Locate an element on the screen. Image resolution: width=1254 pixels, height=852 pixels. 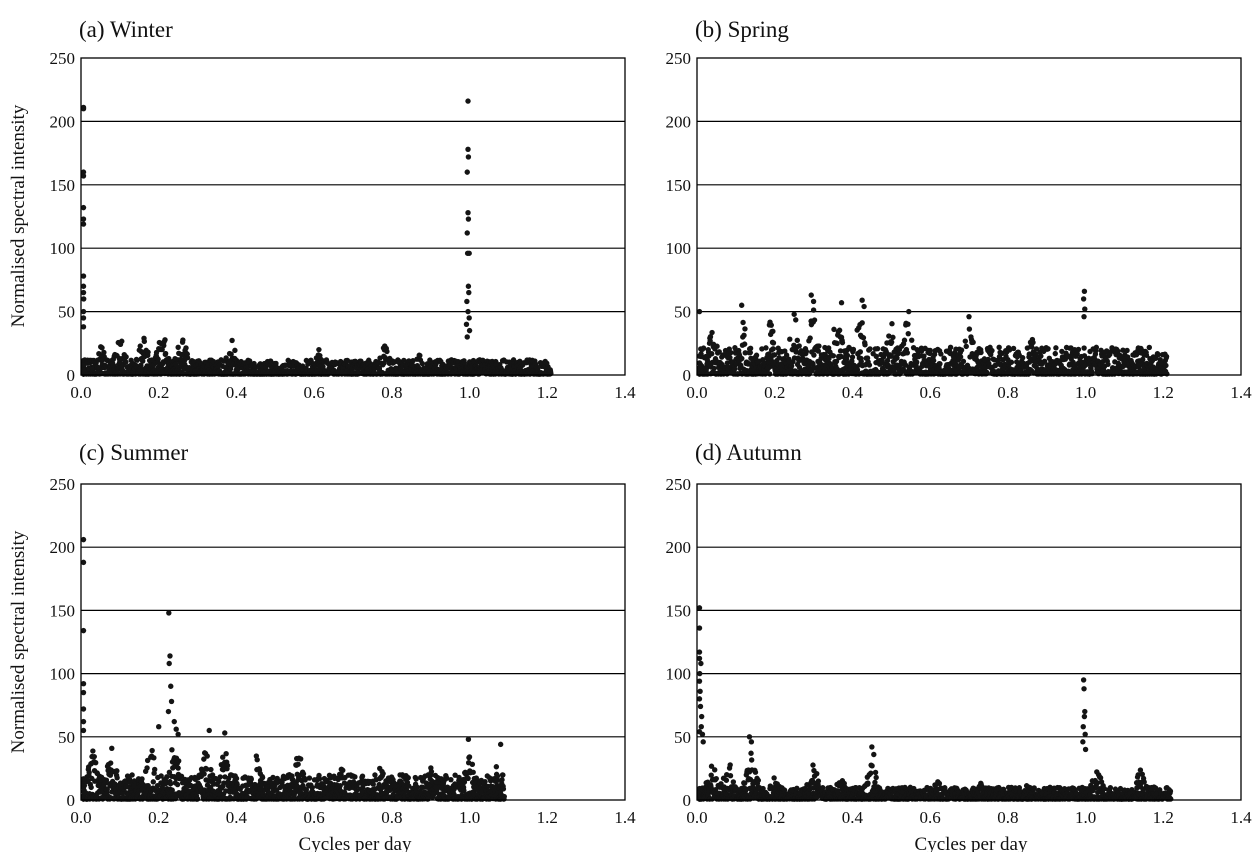
y-tick-label: 100 is located at coordinates (679, 248).